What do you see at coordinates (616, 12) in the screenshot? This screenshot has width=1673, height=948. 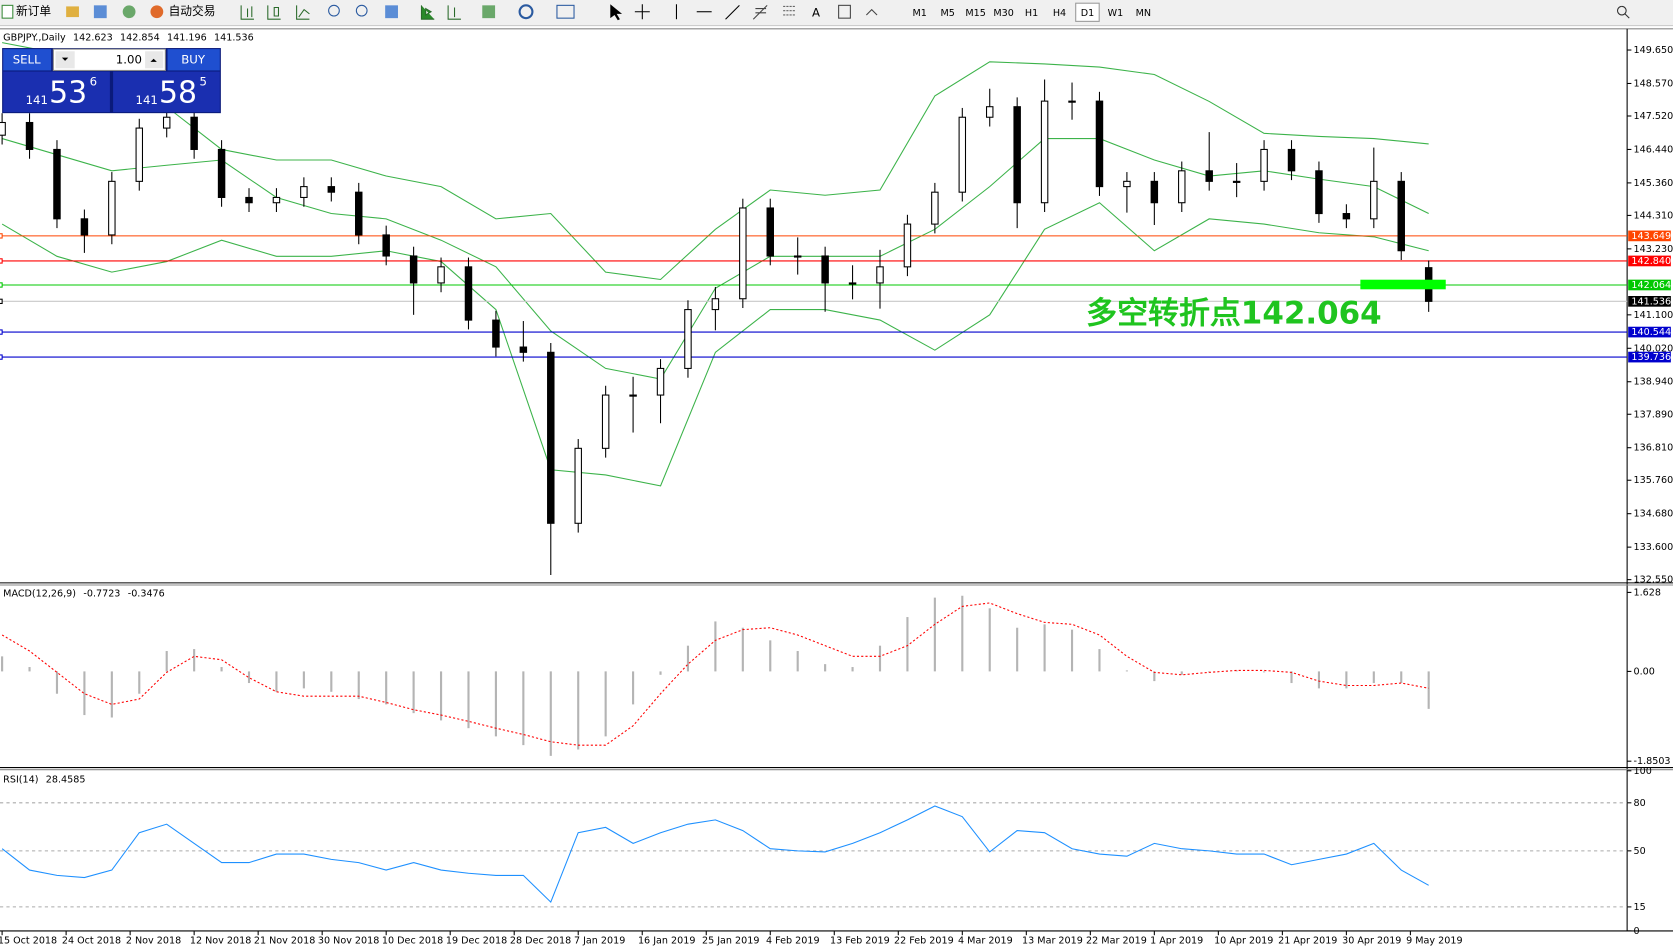 I see `cursor` at bounding box center [616, 12].